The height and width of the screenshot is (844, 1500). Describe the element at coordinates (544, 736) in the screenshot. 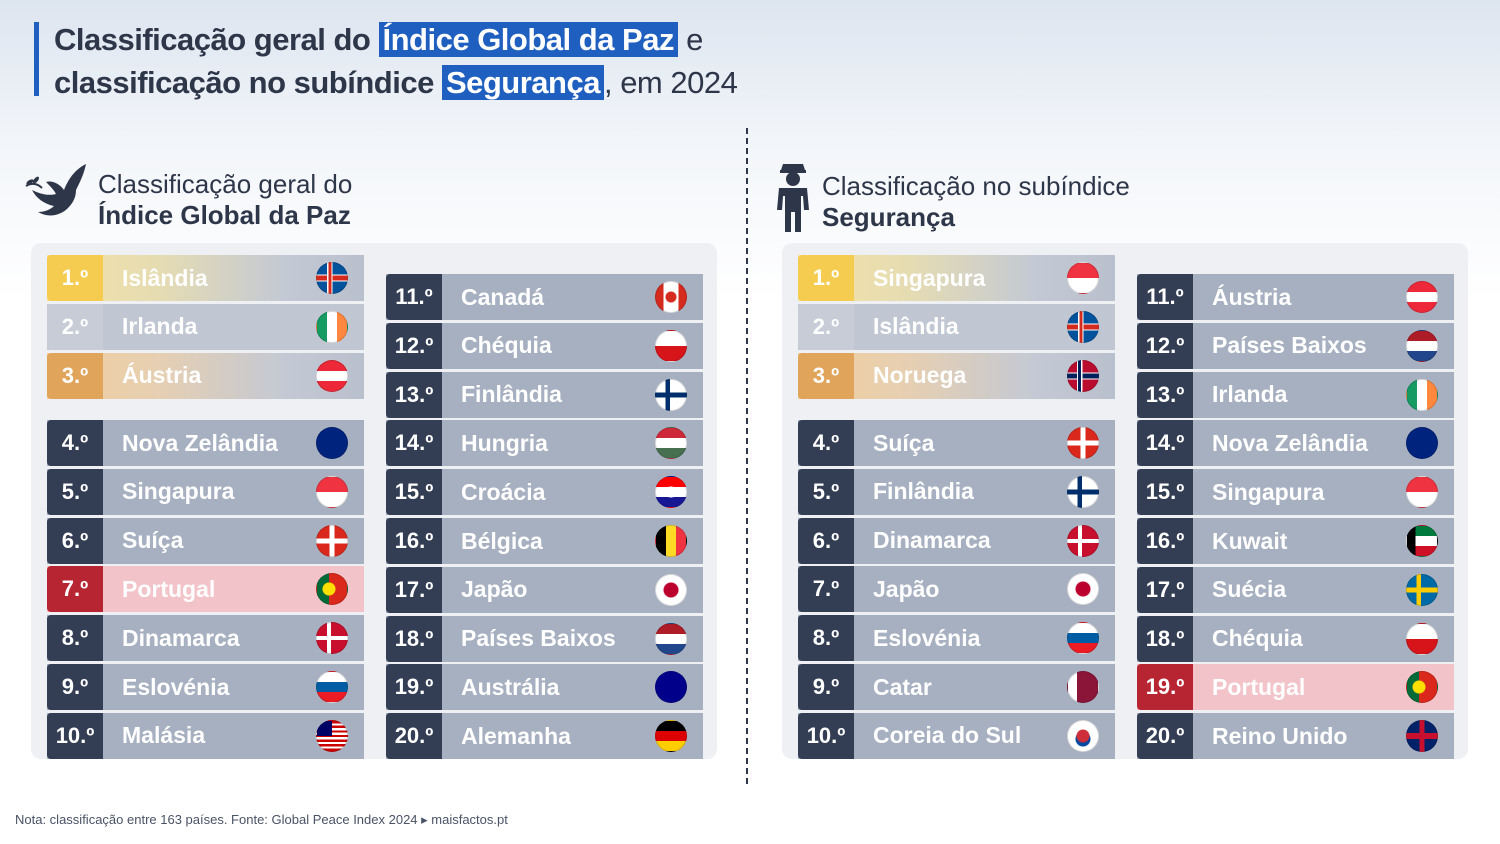

I see `ranking-row: 20.º Alemanha` at that location.